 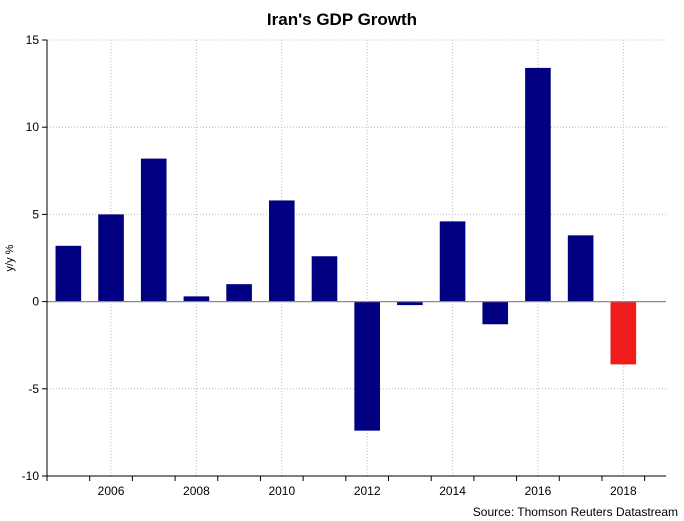 What do you see at coordinates (342, 19) in the screenshot?
I see `chart-title: Iran's GDP Growth` at bounding box center [342, 19].